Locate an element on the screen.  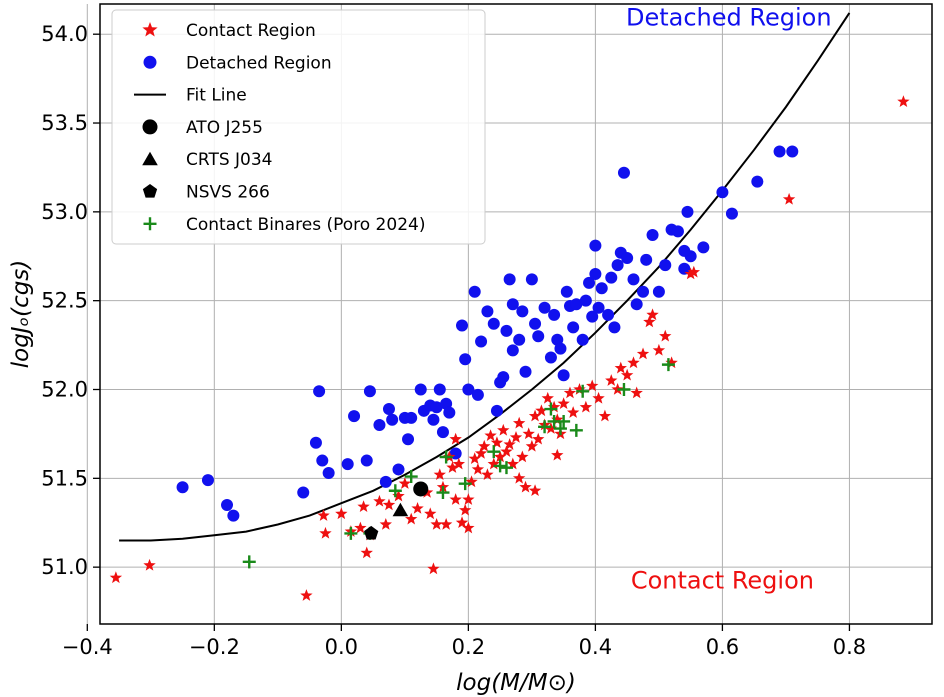
ato-j255-point is located at coordinates (421, 489).